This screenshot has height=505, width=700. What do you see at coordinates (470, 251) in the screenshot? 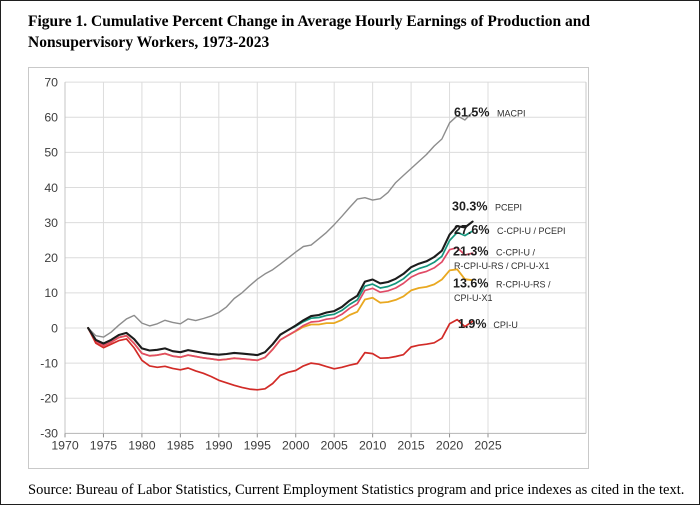
I see `annotation-value-c-cpi-u-r-cpi-u-rs-cpi-u-x1: 21.3%` at bounding box center [470, 251].